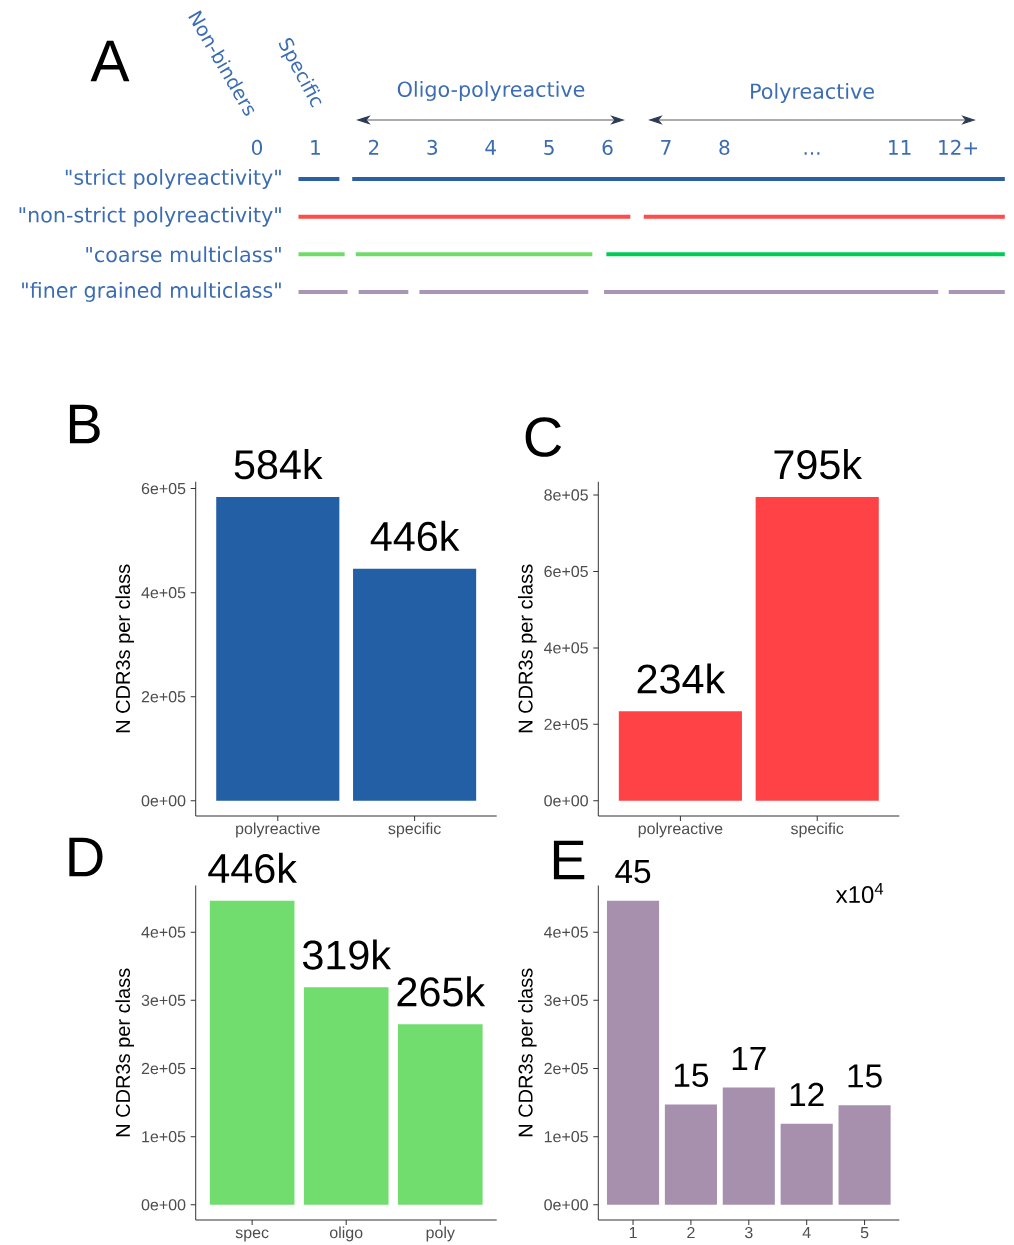  I want to click on y-tick-label: "non-strict polyreactivity", so click(150, 216).